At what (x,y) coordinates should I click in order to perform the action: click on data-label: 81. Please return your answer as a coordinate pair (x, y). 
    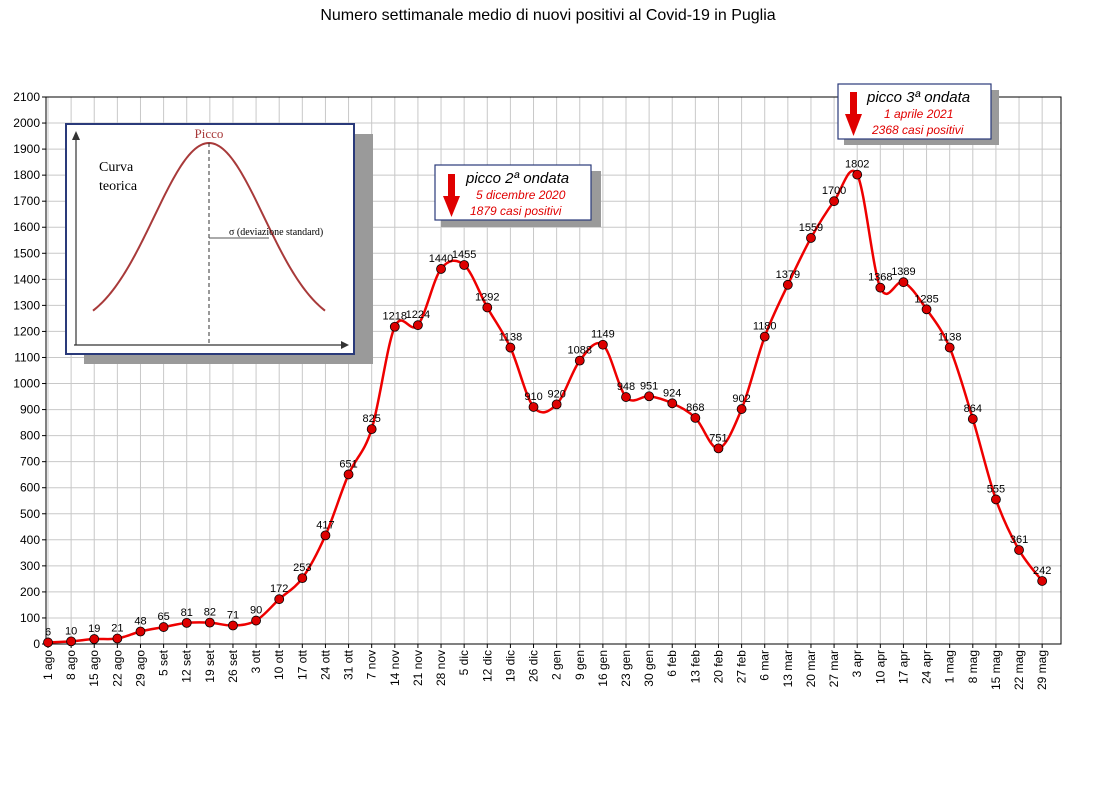
    Looking at the image, I should click on (187, 613).